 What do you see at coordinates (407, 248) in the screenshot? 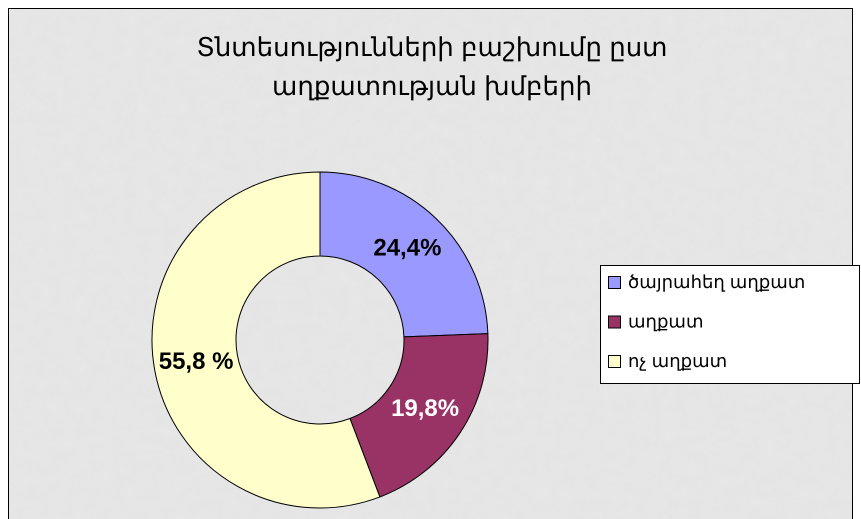
I see `value-label: 24,4%` at bounding box center [407, 248].